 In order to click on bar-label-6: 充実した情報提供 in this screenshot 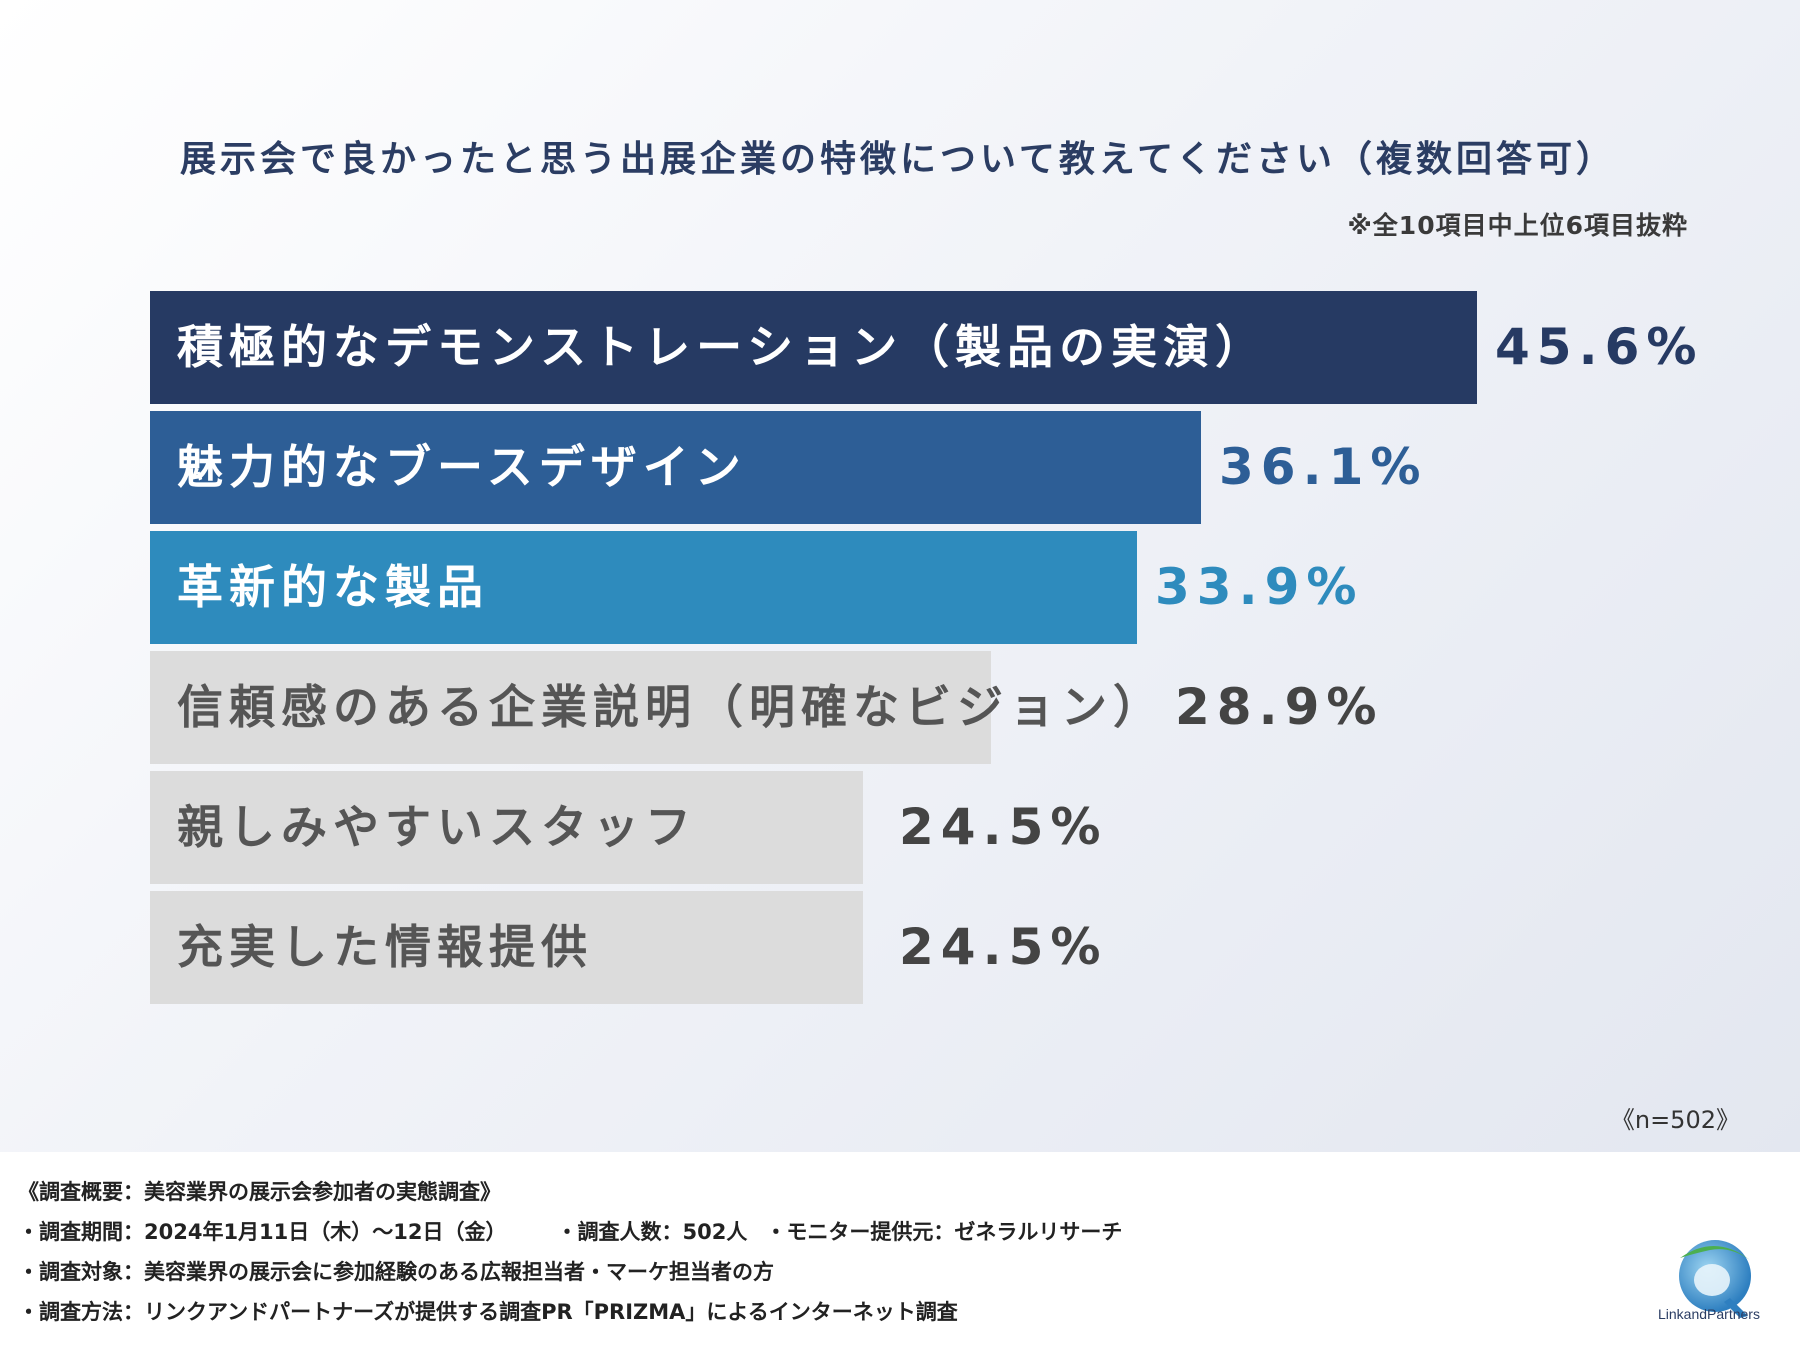, I will do `click(385, 947)`.